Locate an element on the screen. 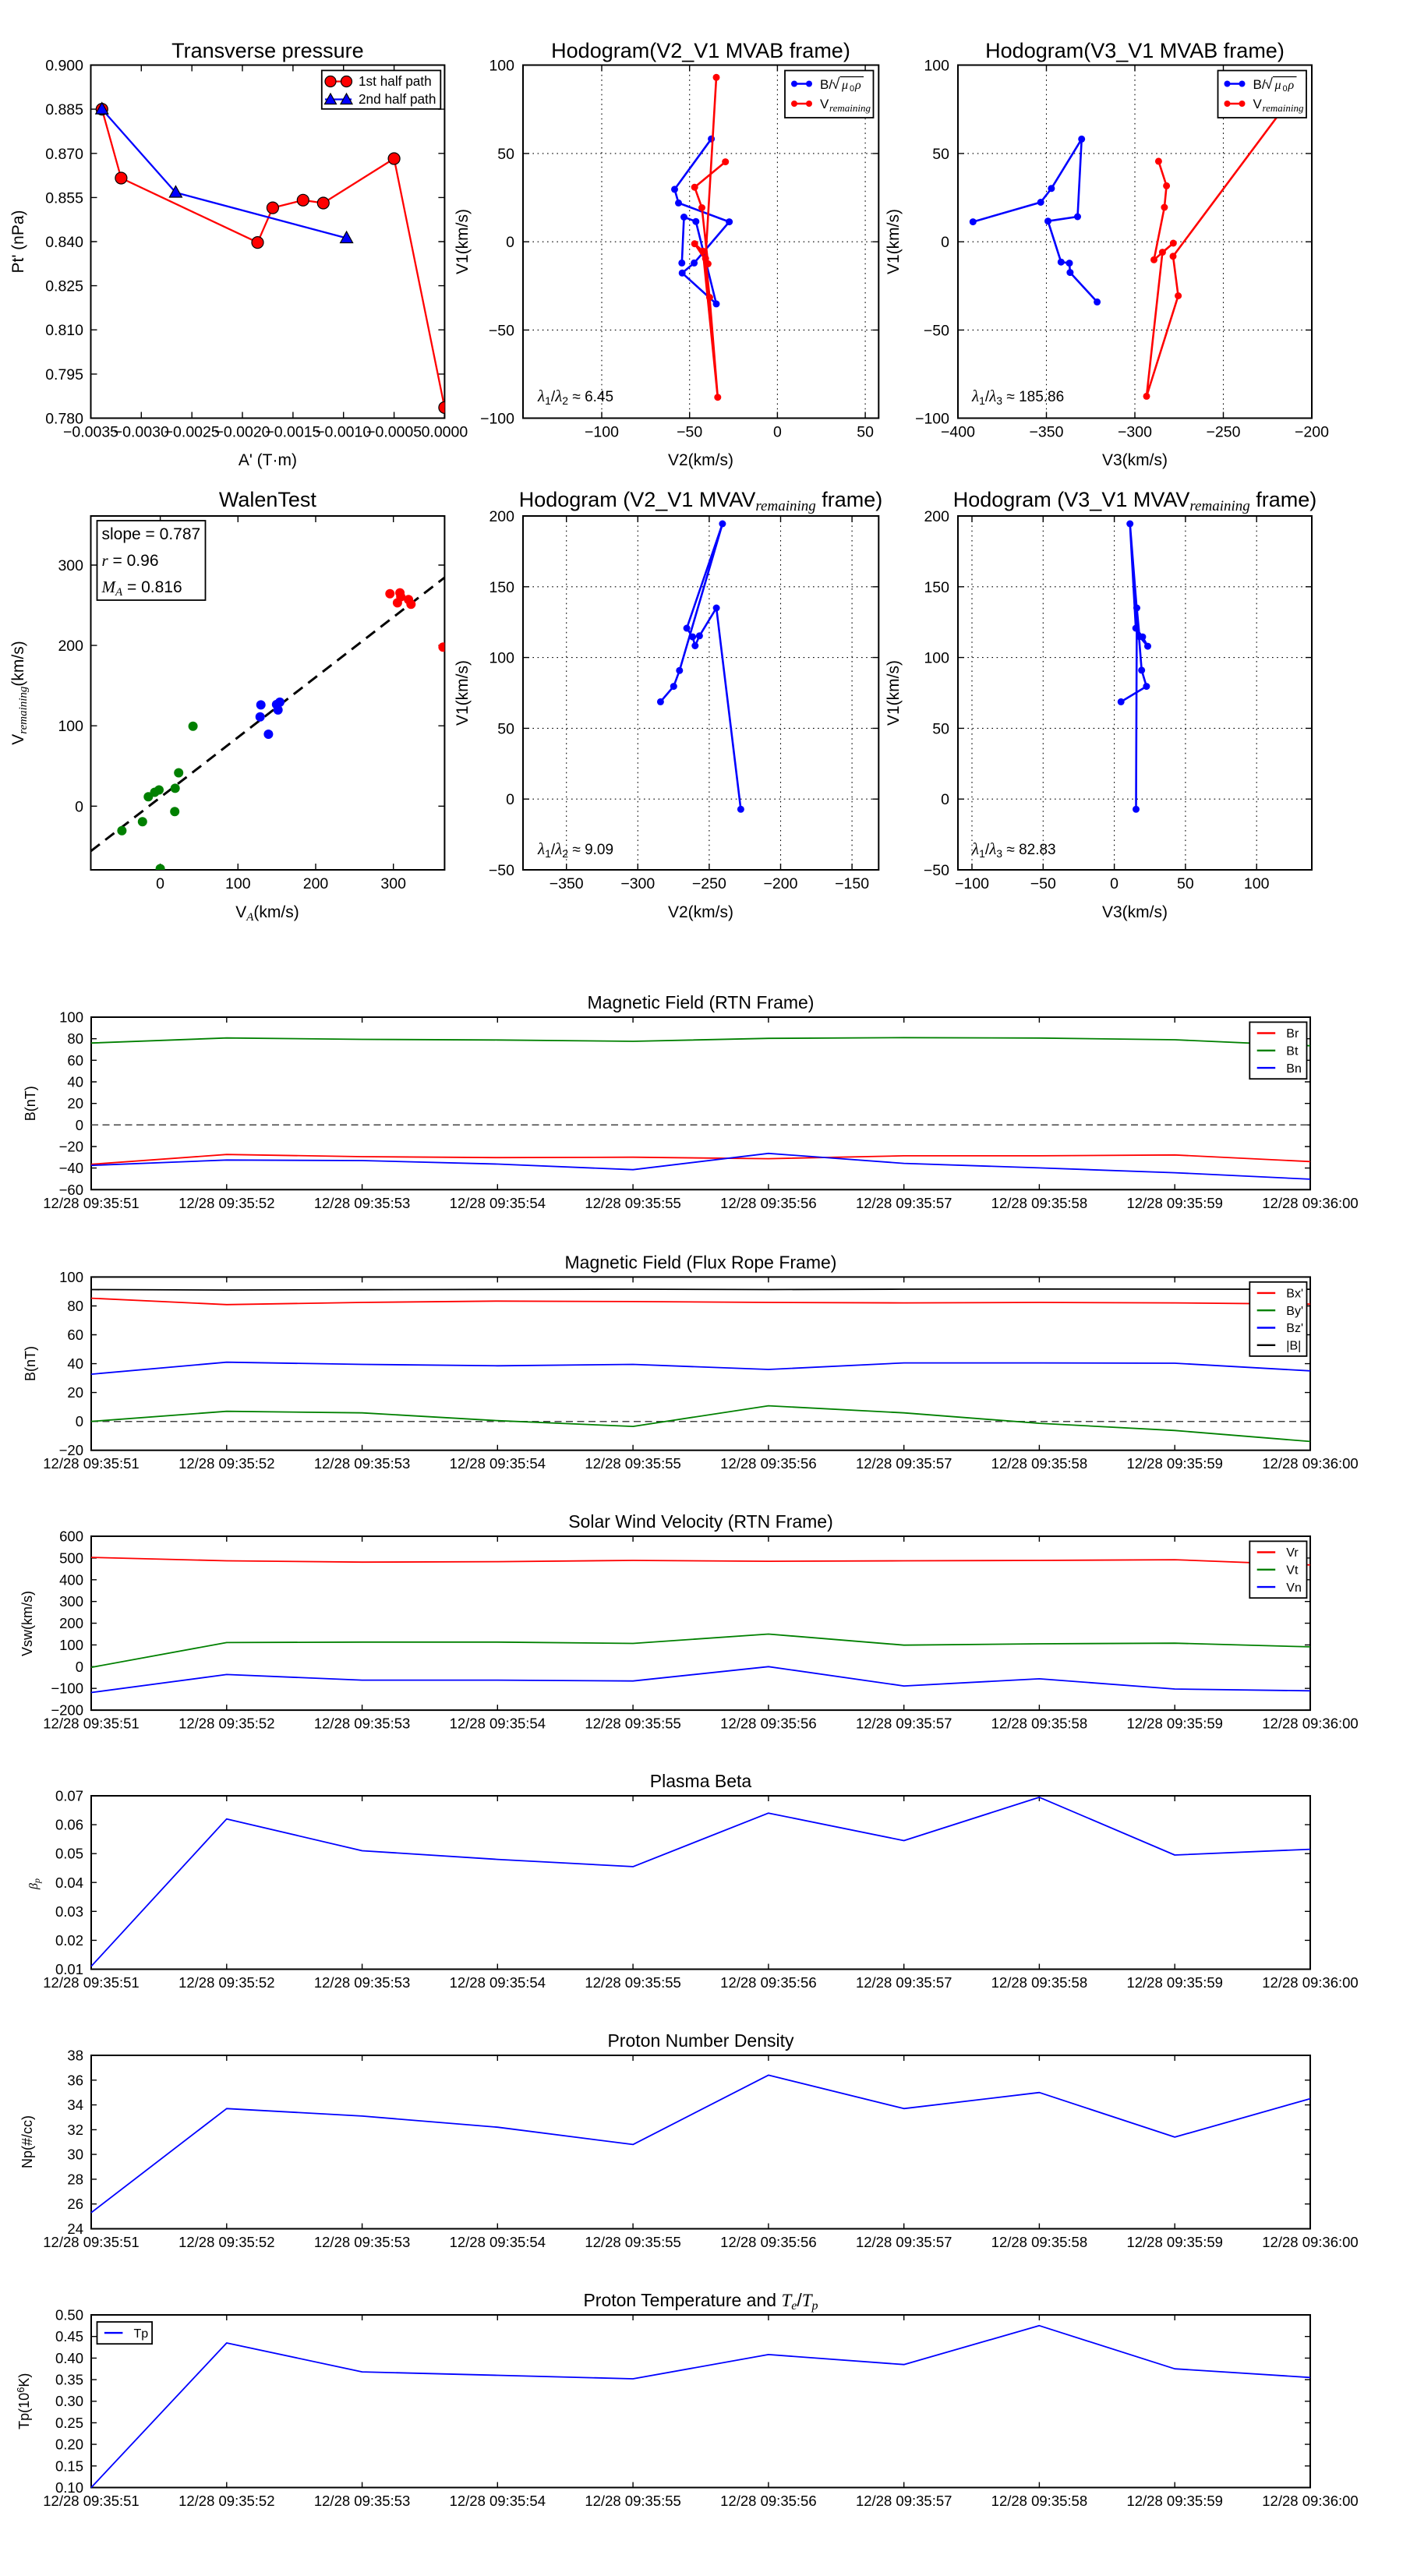 The height and width of the screenshot is (2576, 1403). svg-text: 0.900 is located at coordinates (64, 66).